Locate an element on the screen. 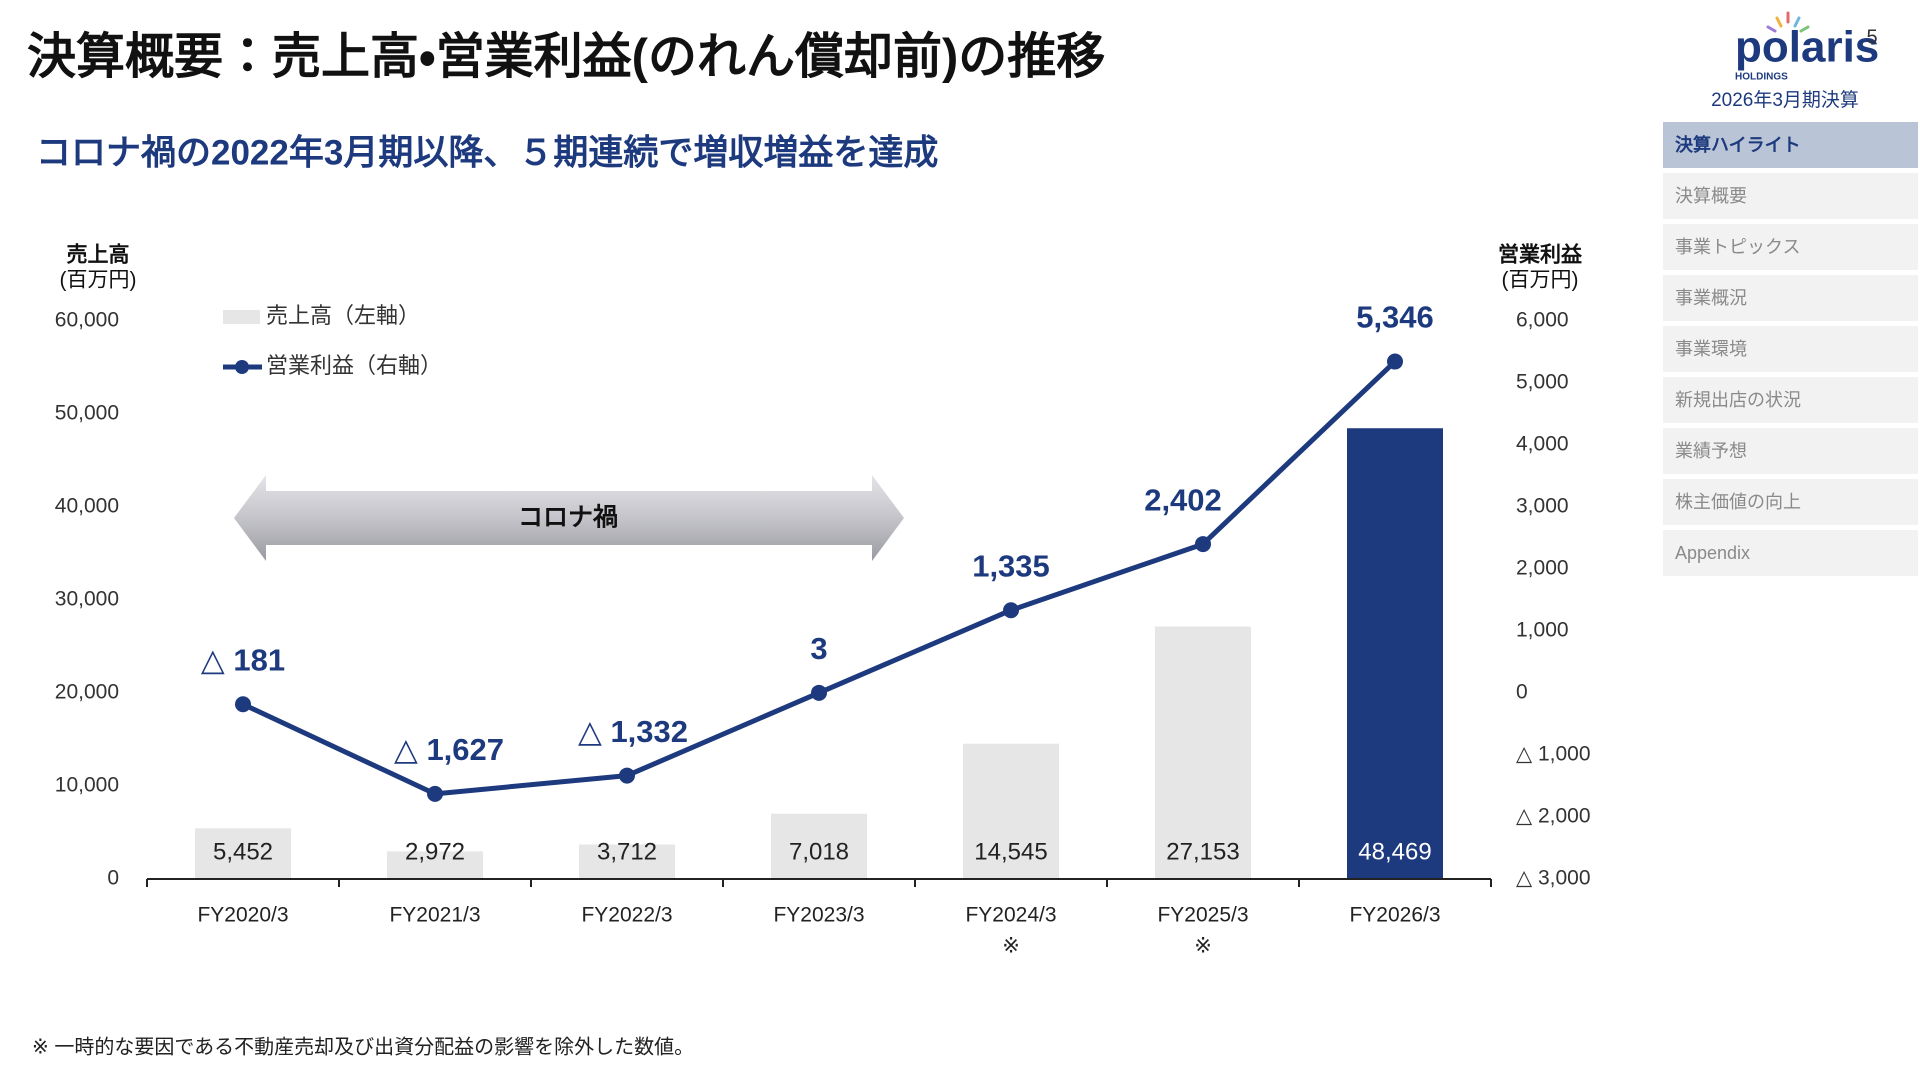 This screenshot has width=1920, height=1080. bar-value-label: 3,712 is located at coordinates (627, 851).